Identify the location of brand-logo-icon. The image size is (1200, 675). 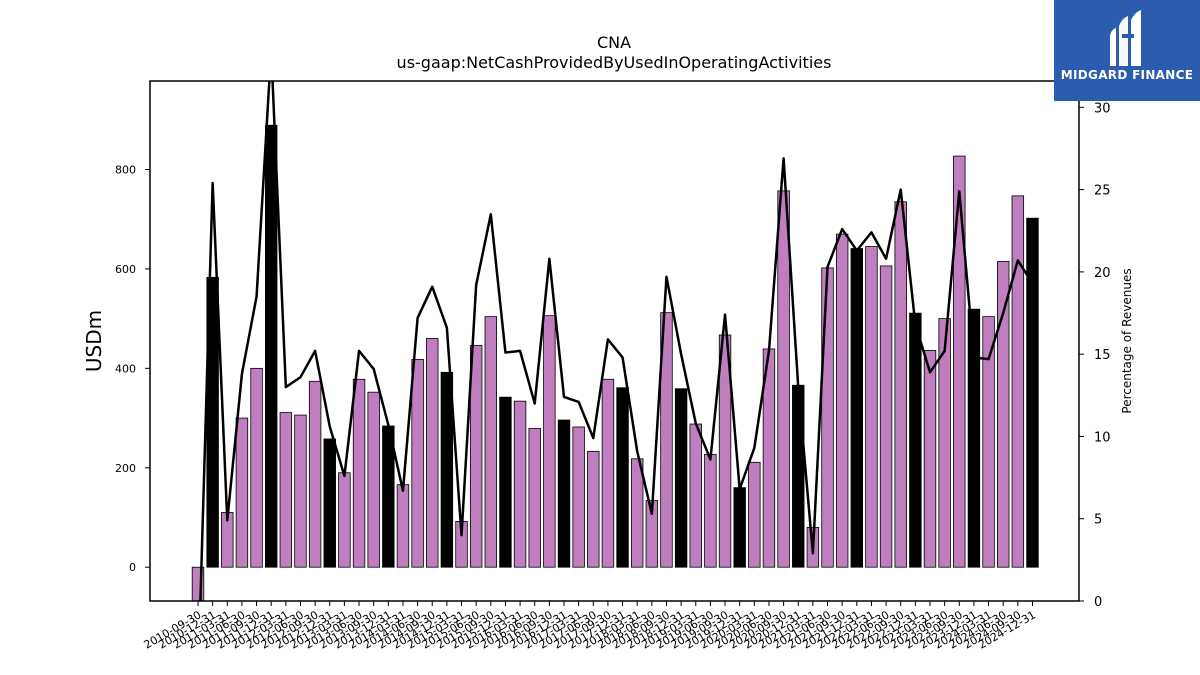
(1125, 38).